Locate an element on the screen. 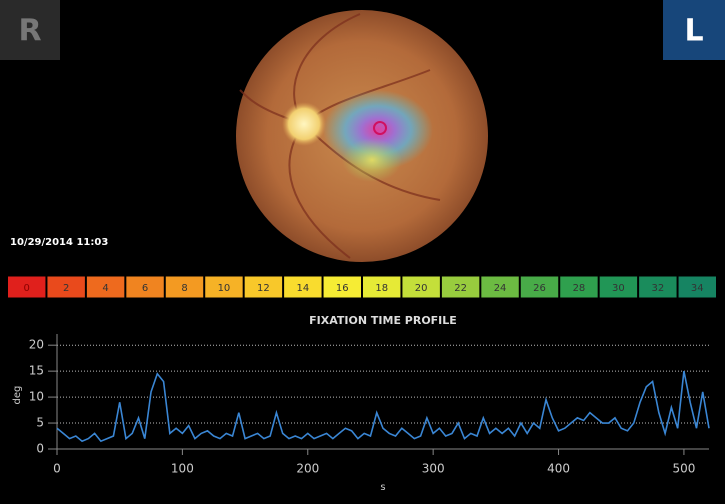 This screenshot has width=725, height=504. scale-label: 24 is located at coordinates (500, 288).